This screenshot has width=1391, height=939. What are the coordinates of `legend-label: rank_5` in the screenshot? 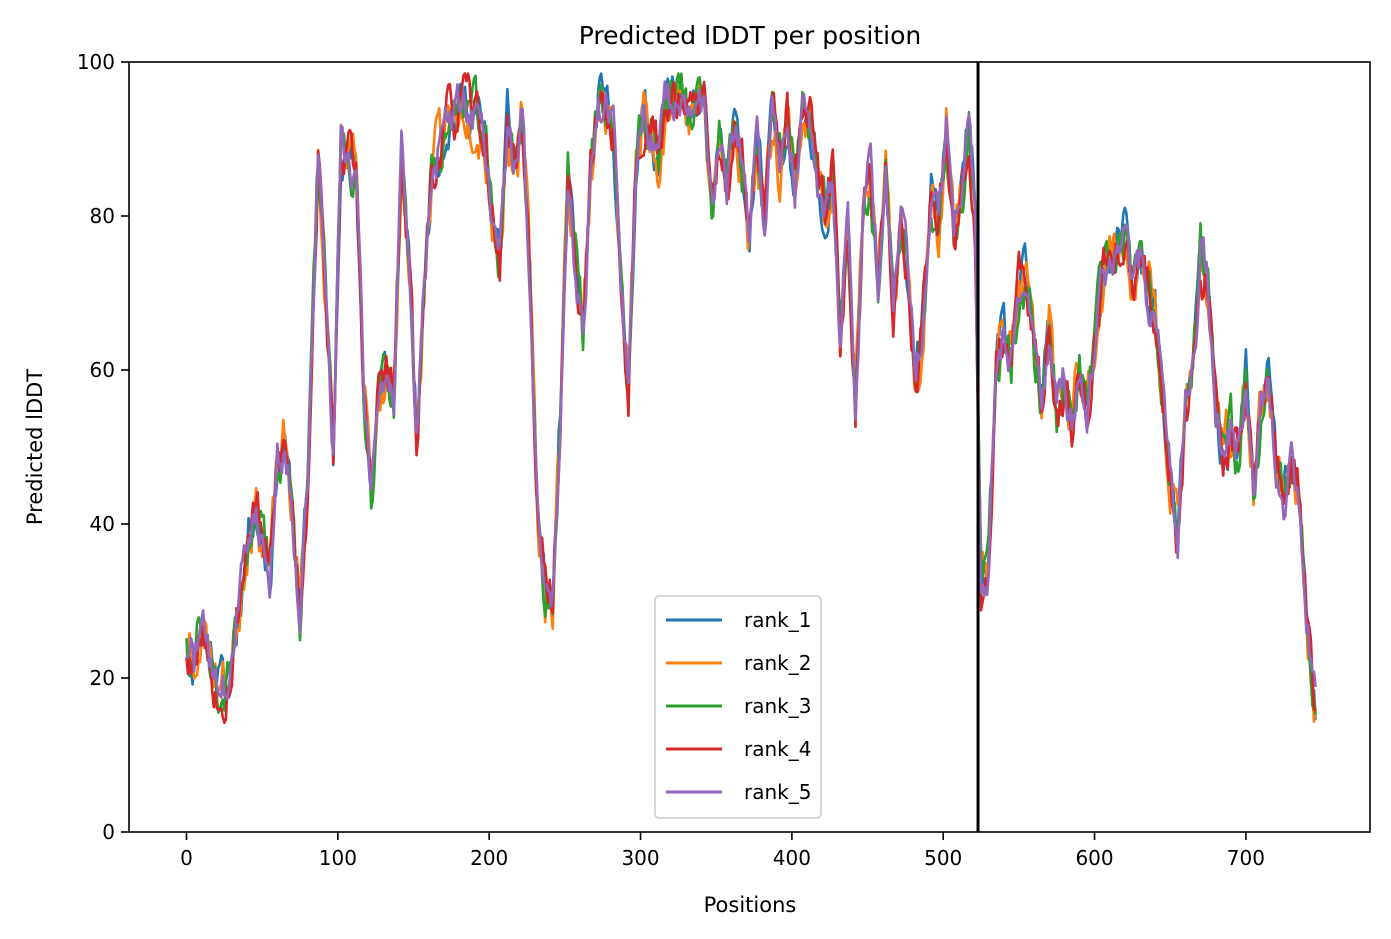 It's located at (777, 792).